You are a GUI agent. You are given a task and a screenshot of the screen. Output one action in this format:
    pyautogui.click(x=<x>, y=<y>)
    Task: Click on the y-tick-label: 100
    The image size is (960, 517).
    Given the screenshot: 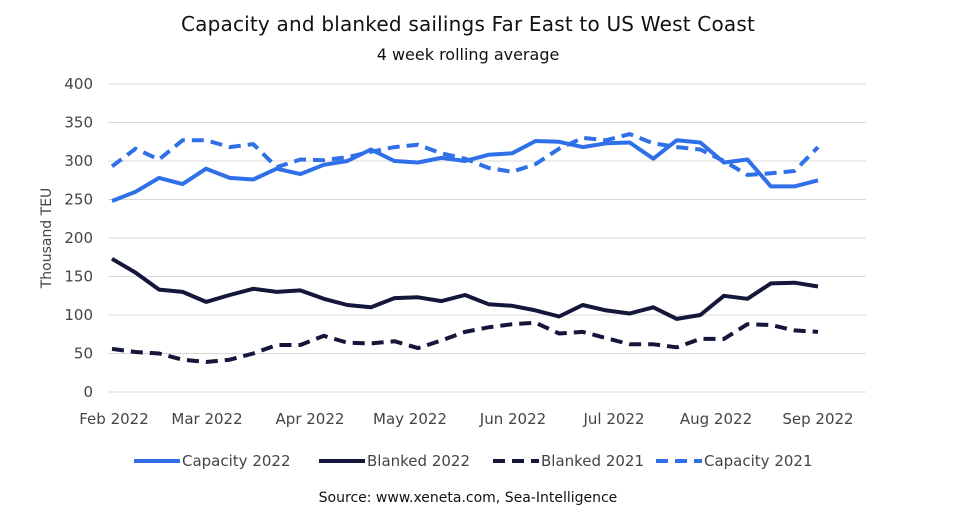 What is the action you would take?
    pyautogui.click(x=78, y=315)
    